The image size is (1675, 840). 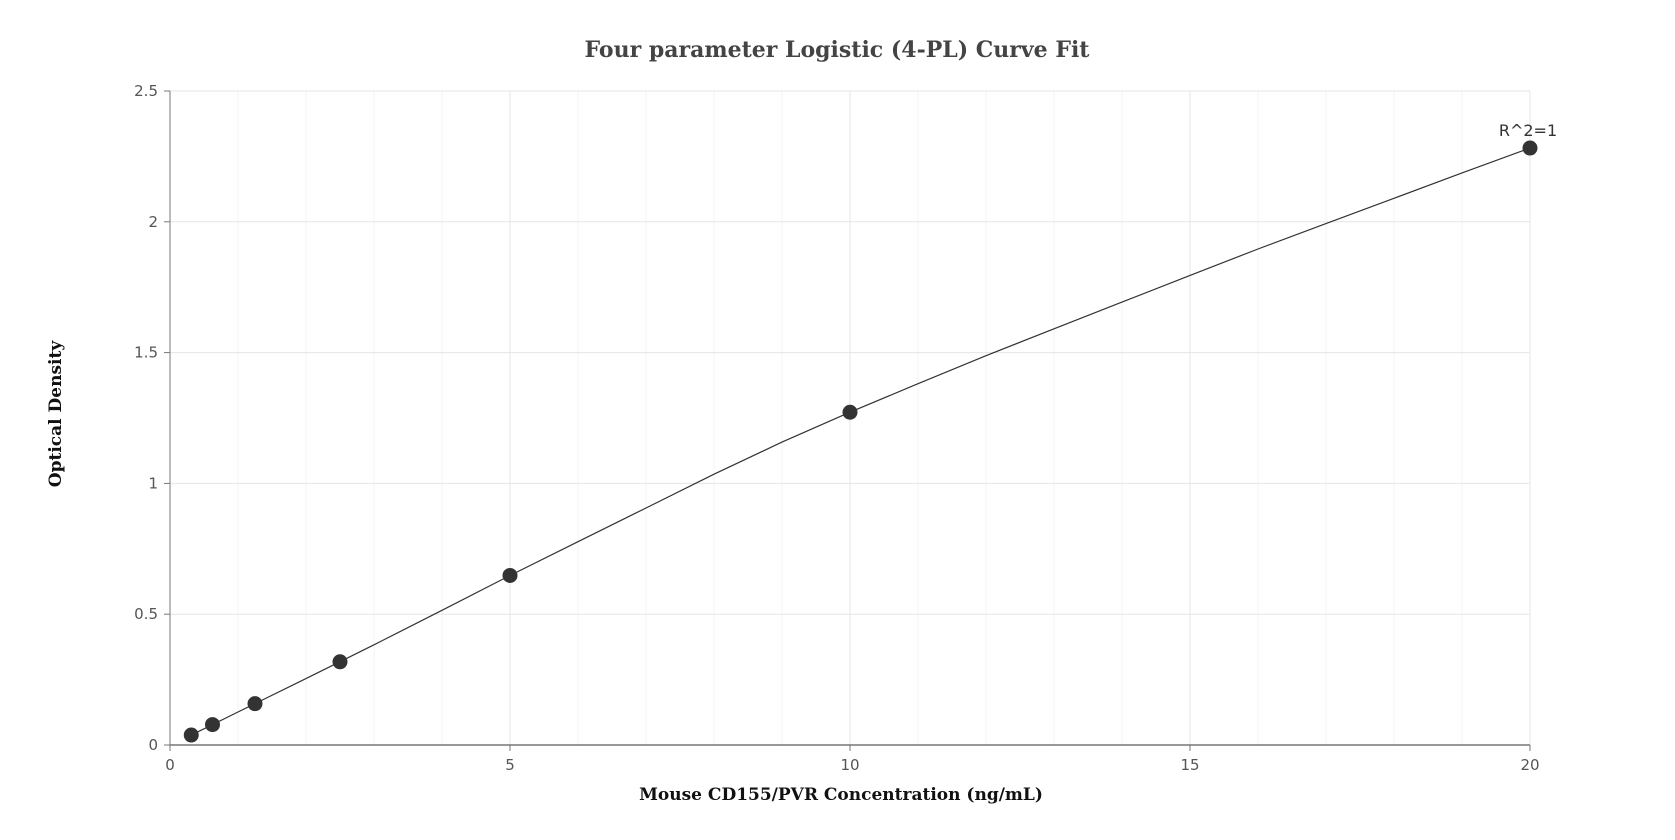 What do you see at coordinates (849, 765) in the screenshot?
I see `x-tick-label: 10` at bounding box center [849, 765].